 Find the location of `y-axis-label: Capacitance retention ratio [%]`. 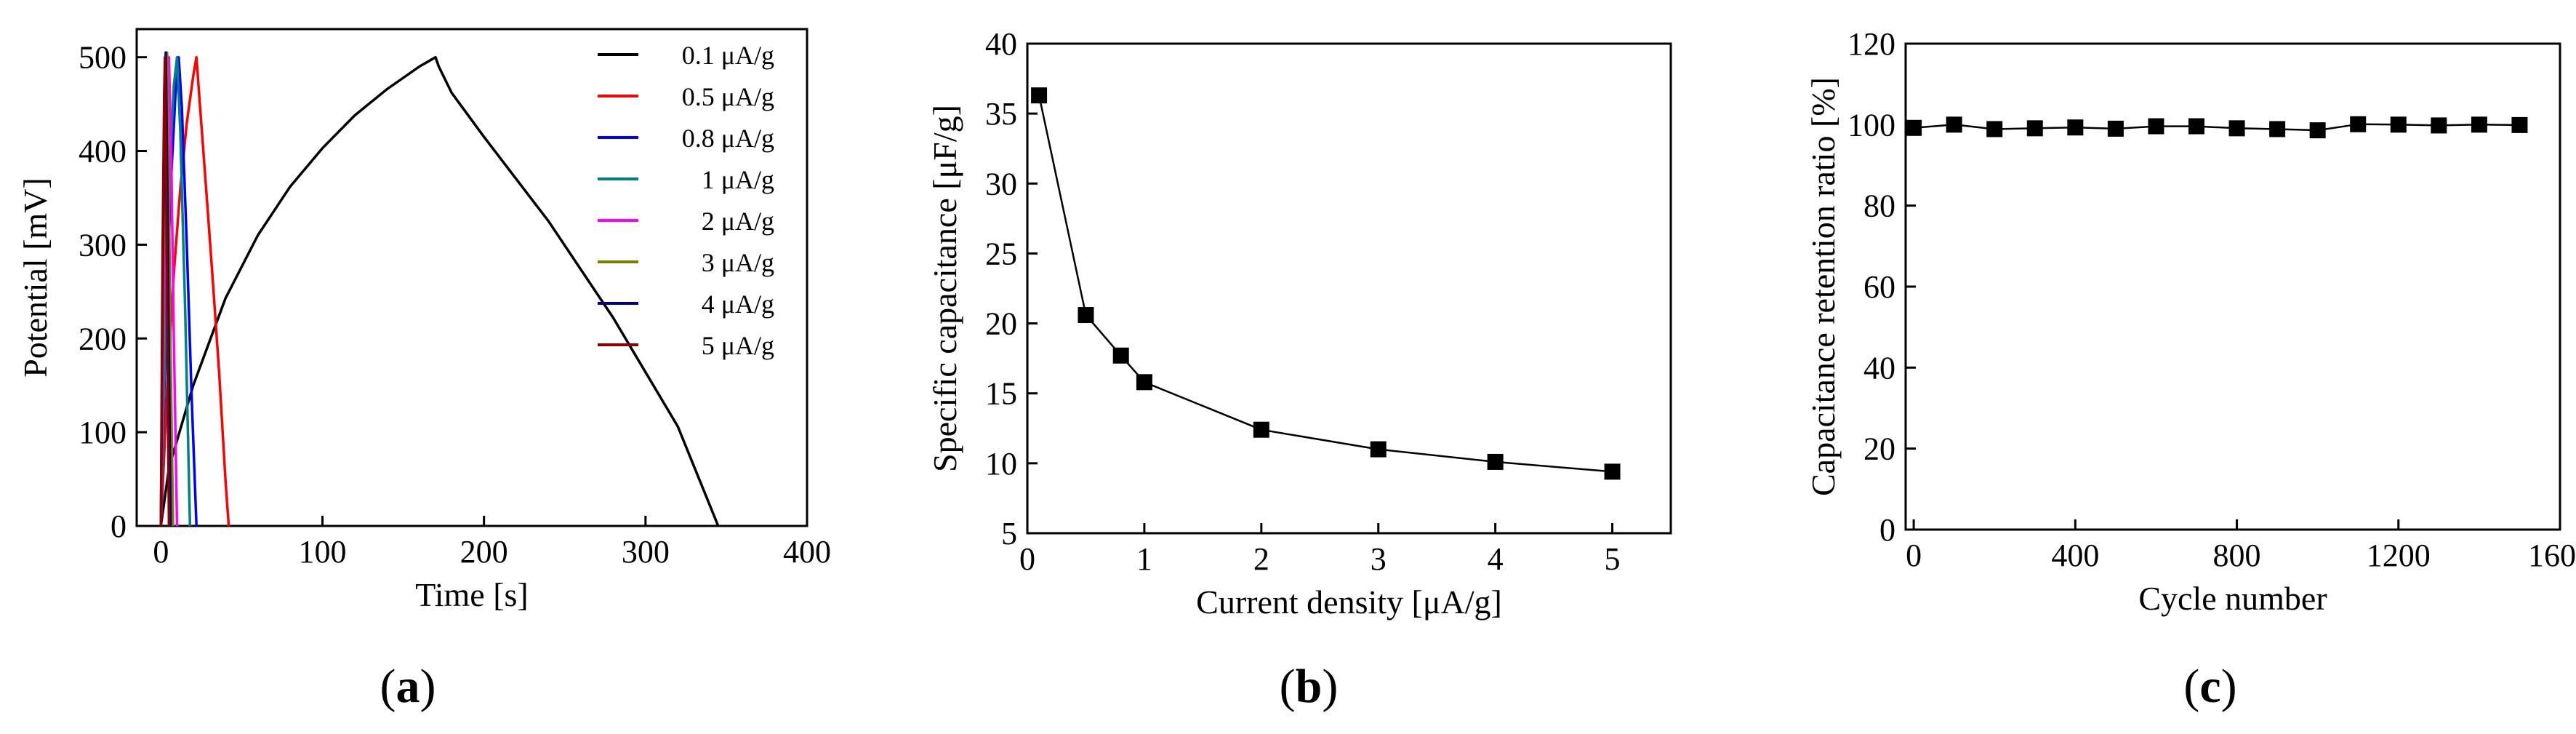

y-axis-label: Capacitance retention ratio [%] is located at coordinates (1824, 286).